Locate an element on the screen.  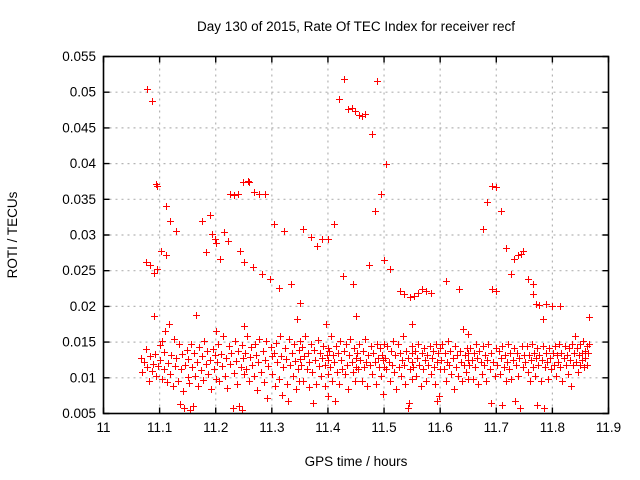
x-tick-label: 11 is located at coordinates (103, 427).